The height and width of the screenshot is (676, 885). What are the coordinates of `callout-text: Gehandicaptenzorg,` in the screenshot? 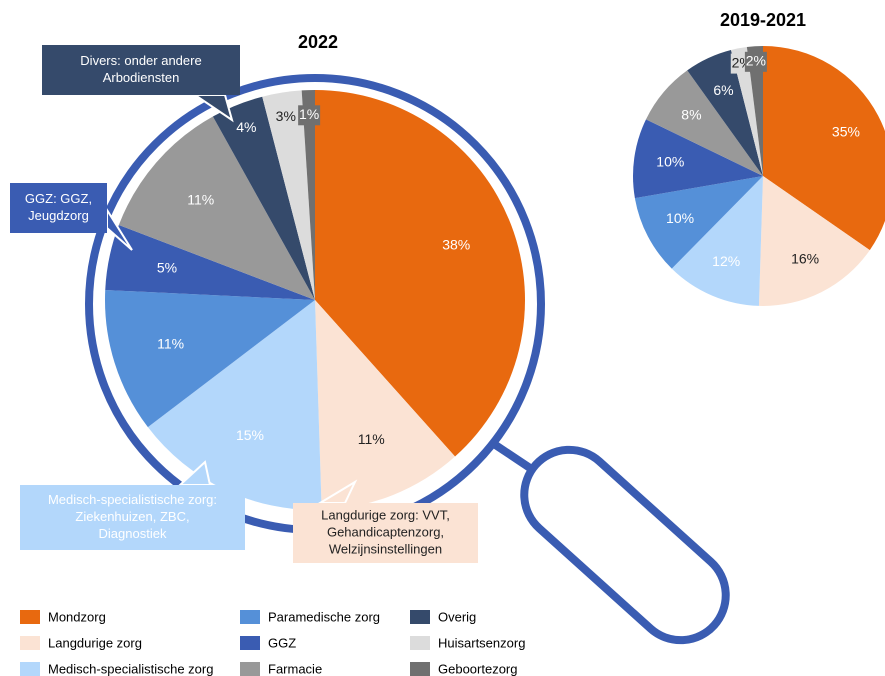 It's located at (385, 531).